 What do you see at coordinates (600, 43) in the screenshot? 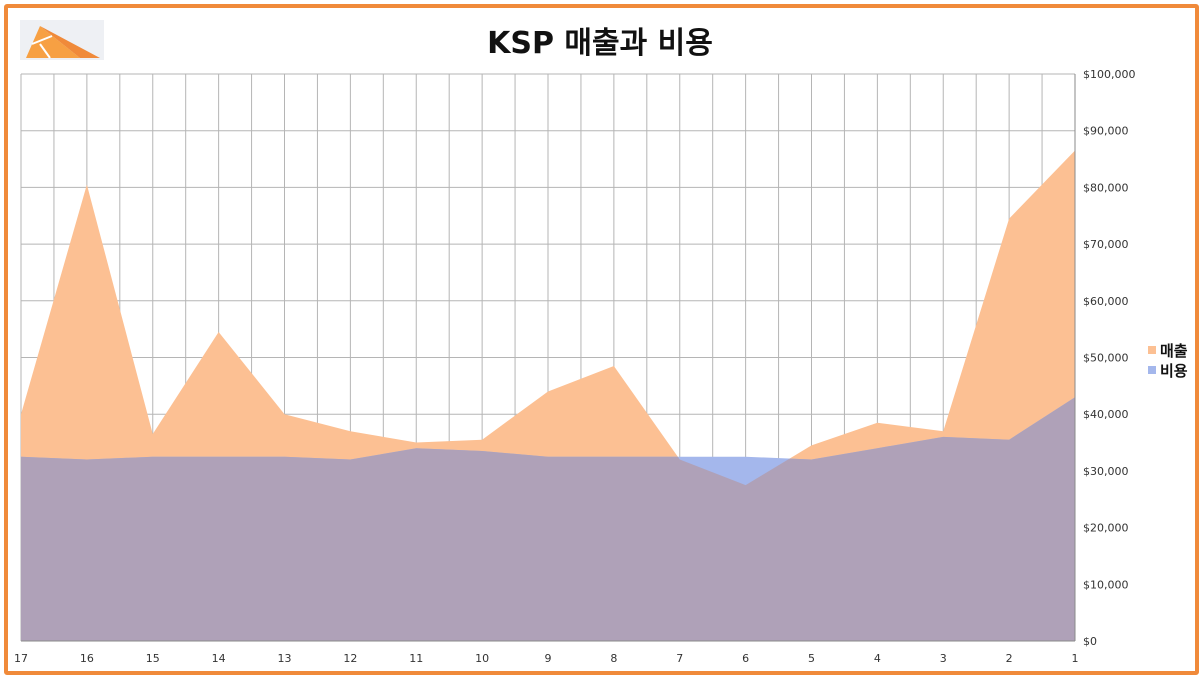
I see `chart-title: KSP 매출과 비용` at bounding box center [600, 43].